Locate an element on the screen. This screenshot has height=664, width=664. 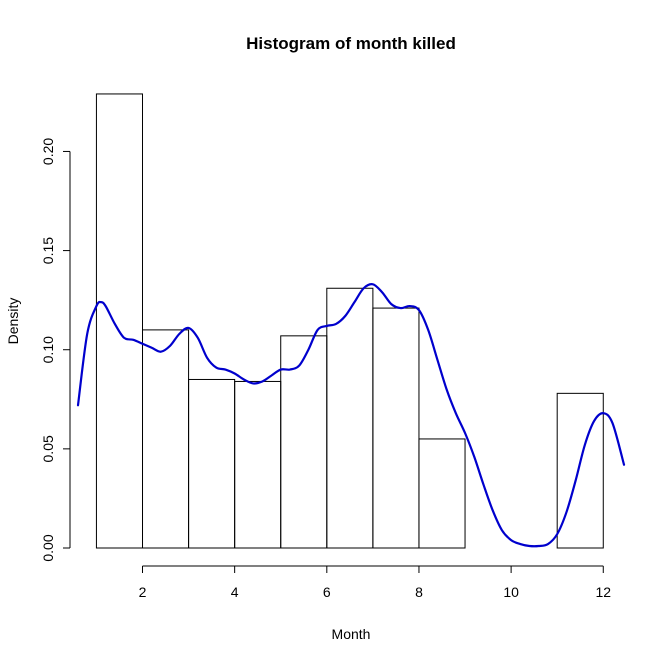
x-tick-label-12: 12 is located at coordinates (603, 592).